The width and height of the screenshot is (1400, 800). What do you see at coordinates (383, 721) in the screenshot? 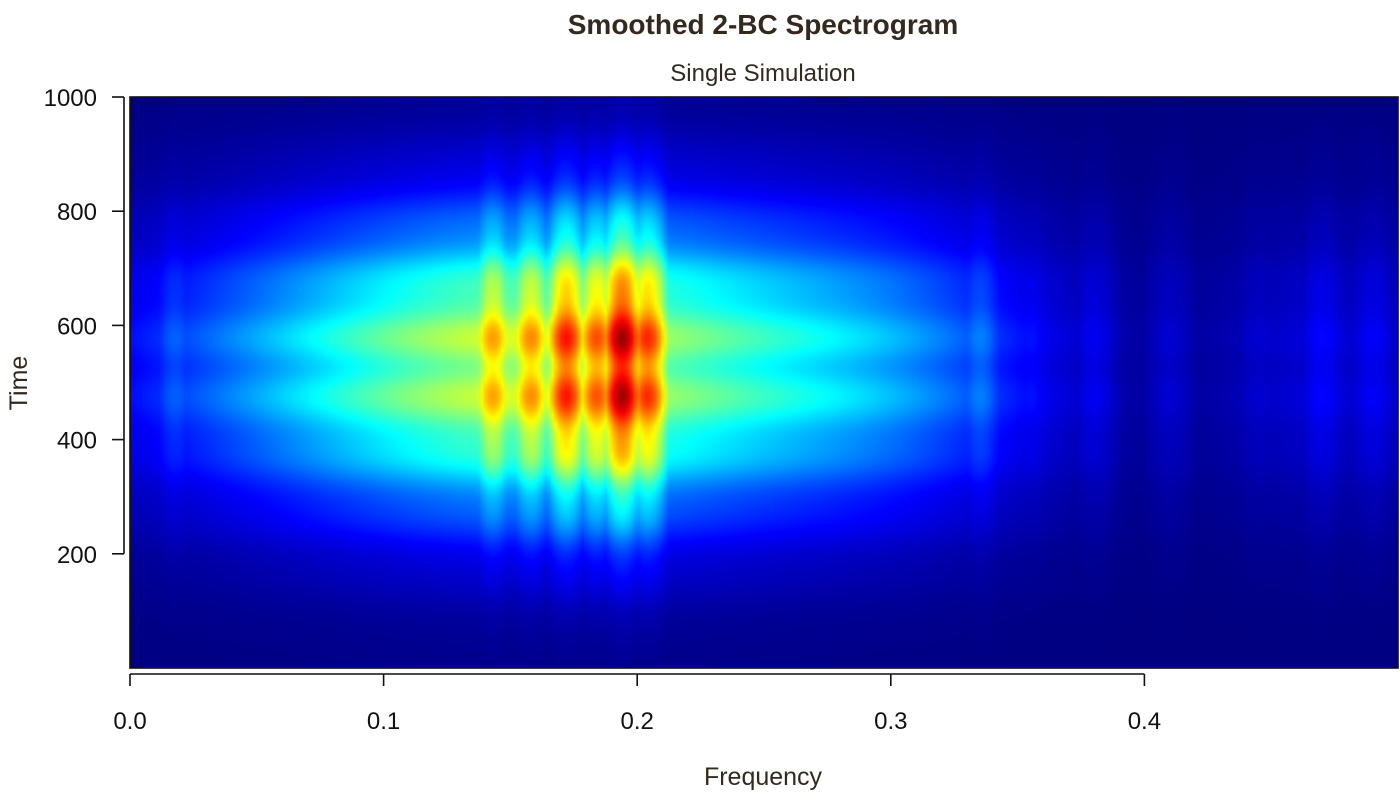
I see `x-tick-label: 0.1` at bounding box center [383, 721].